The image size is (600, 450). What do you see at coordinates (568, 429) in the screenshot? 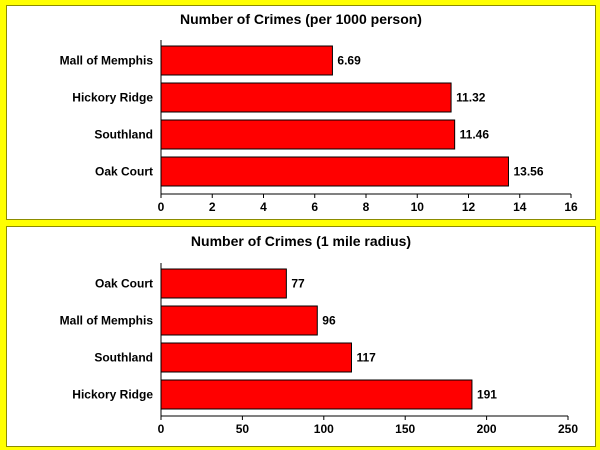
I see `x-tick-label: 250` at bounding box center [568, 429].